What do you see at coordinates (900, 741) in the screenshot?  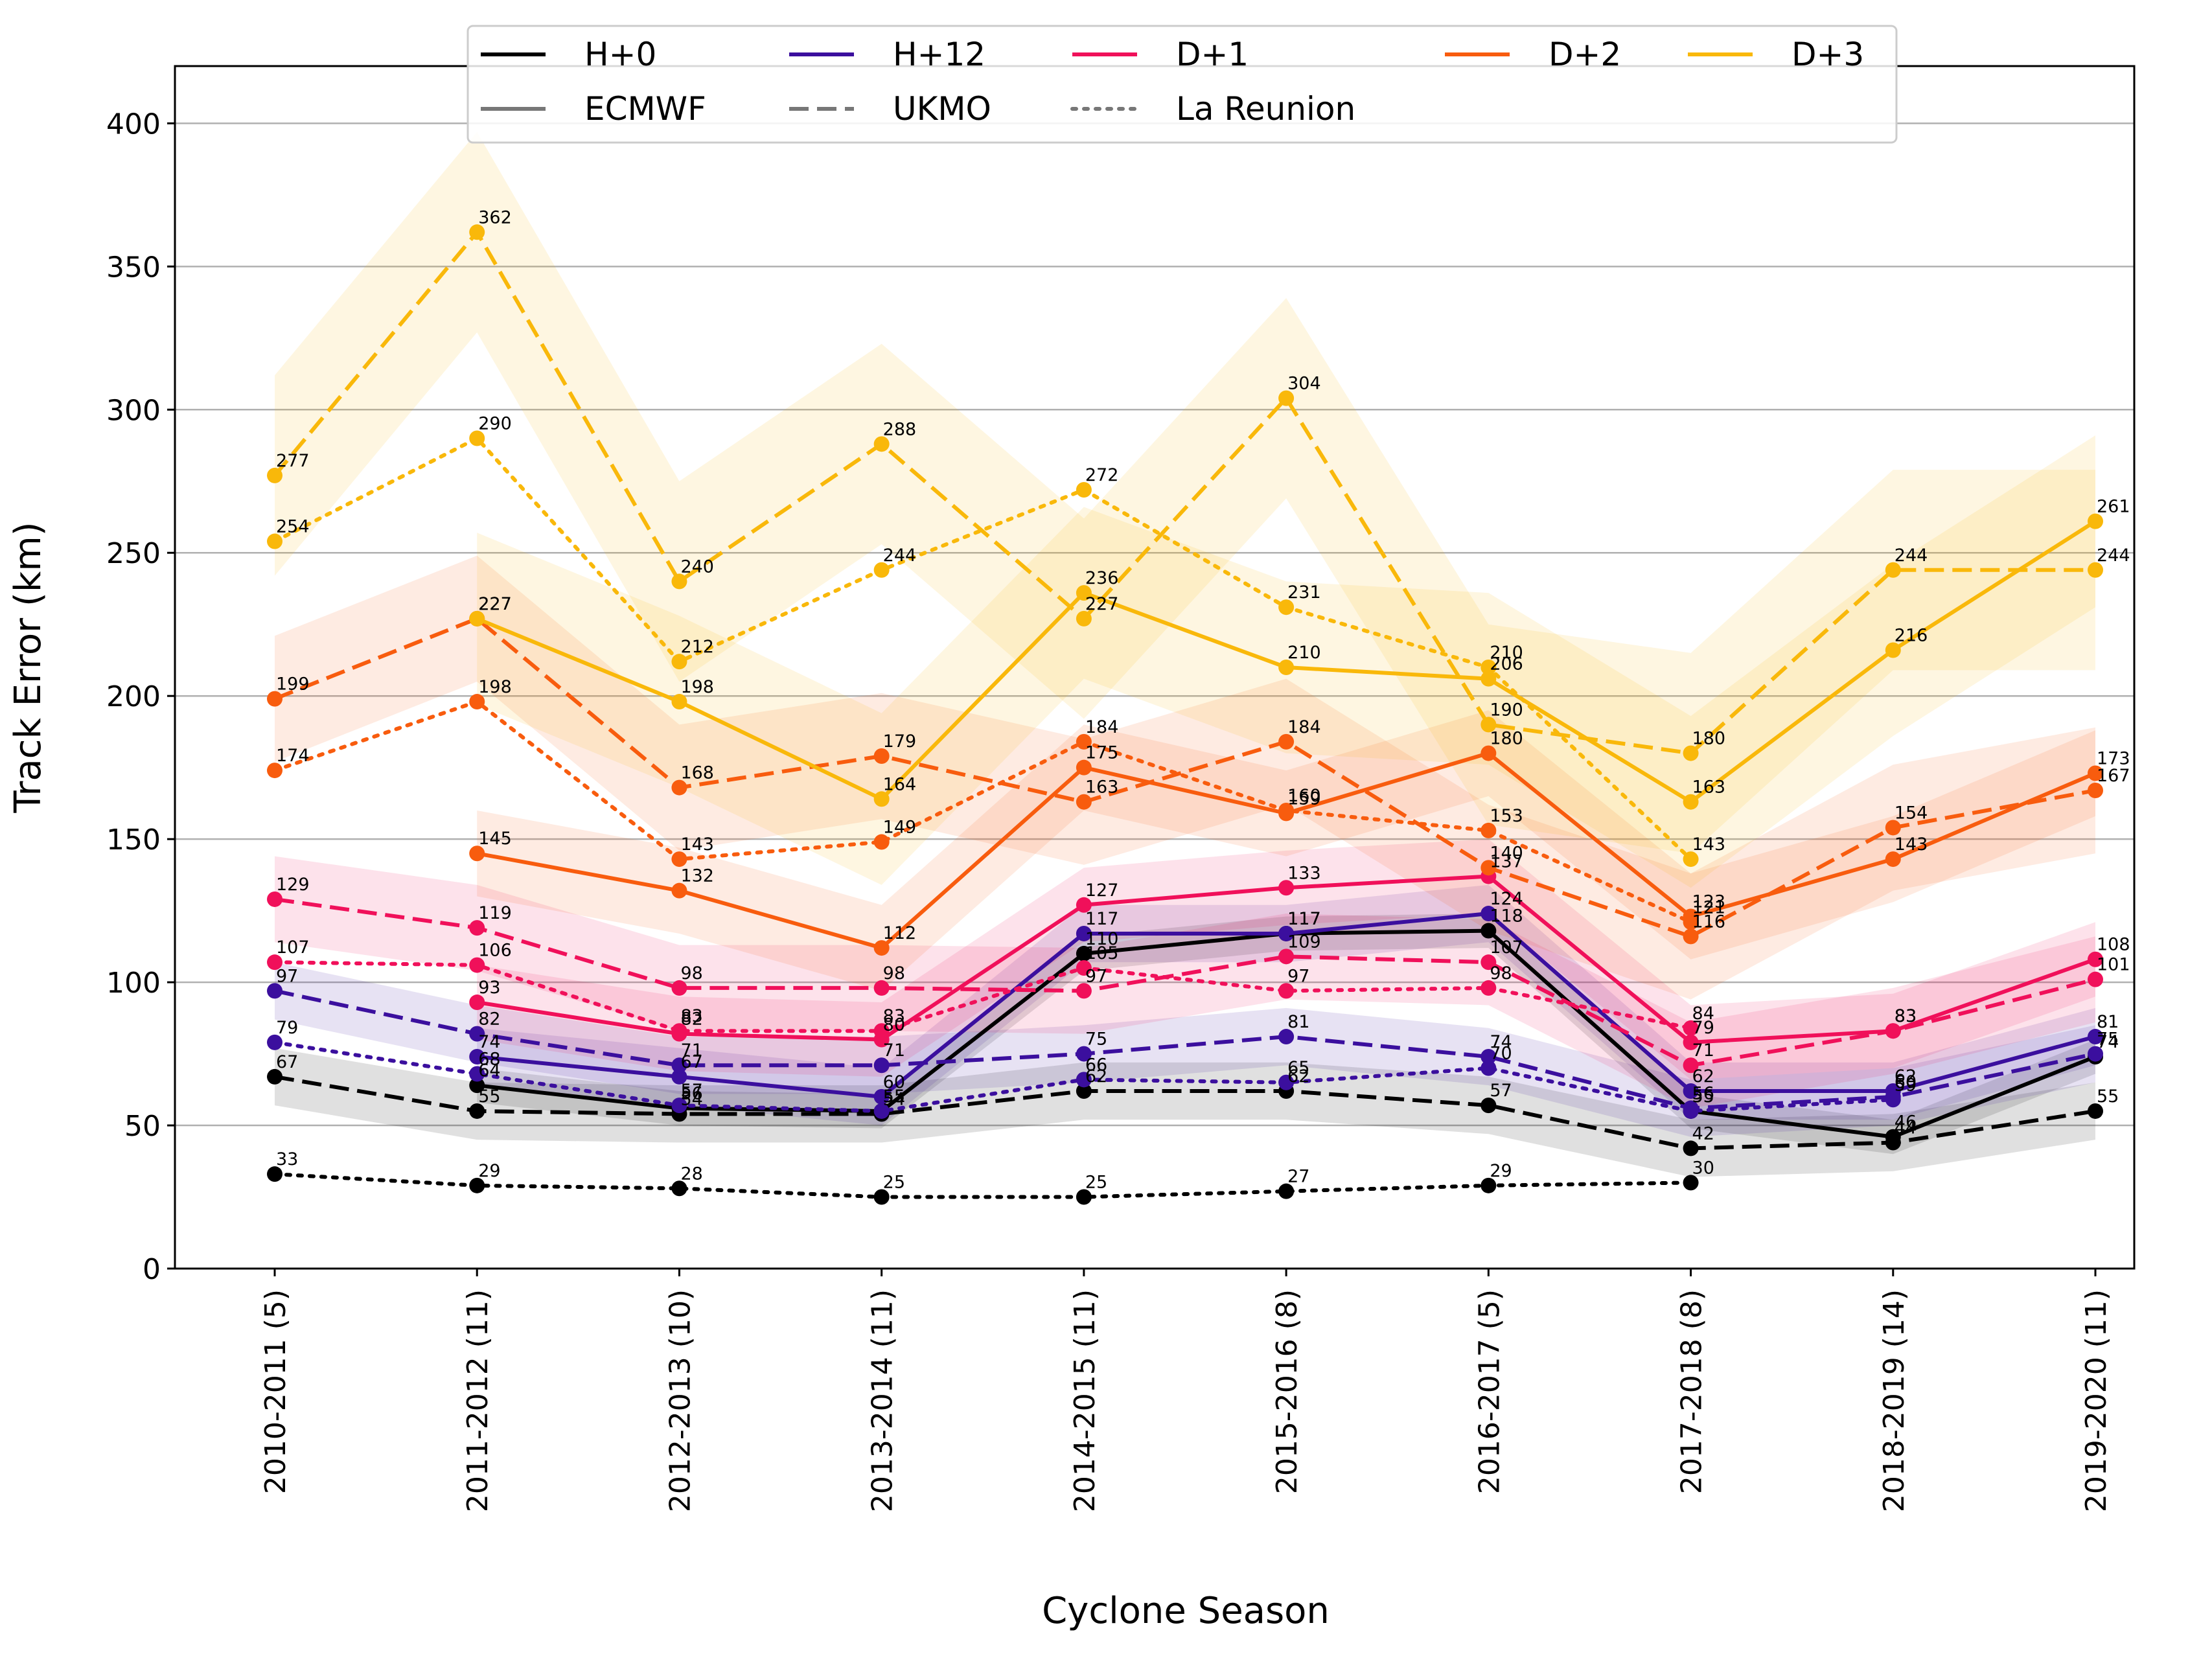 I see `data-label-d-2-ukmo: 179` at bounding box center [900, 741].